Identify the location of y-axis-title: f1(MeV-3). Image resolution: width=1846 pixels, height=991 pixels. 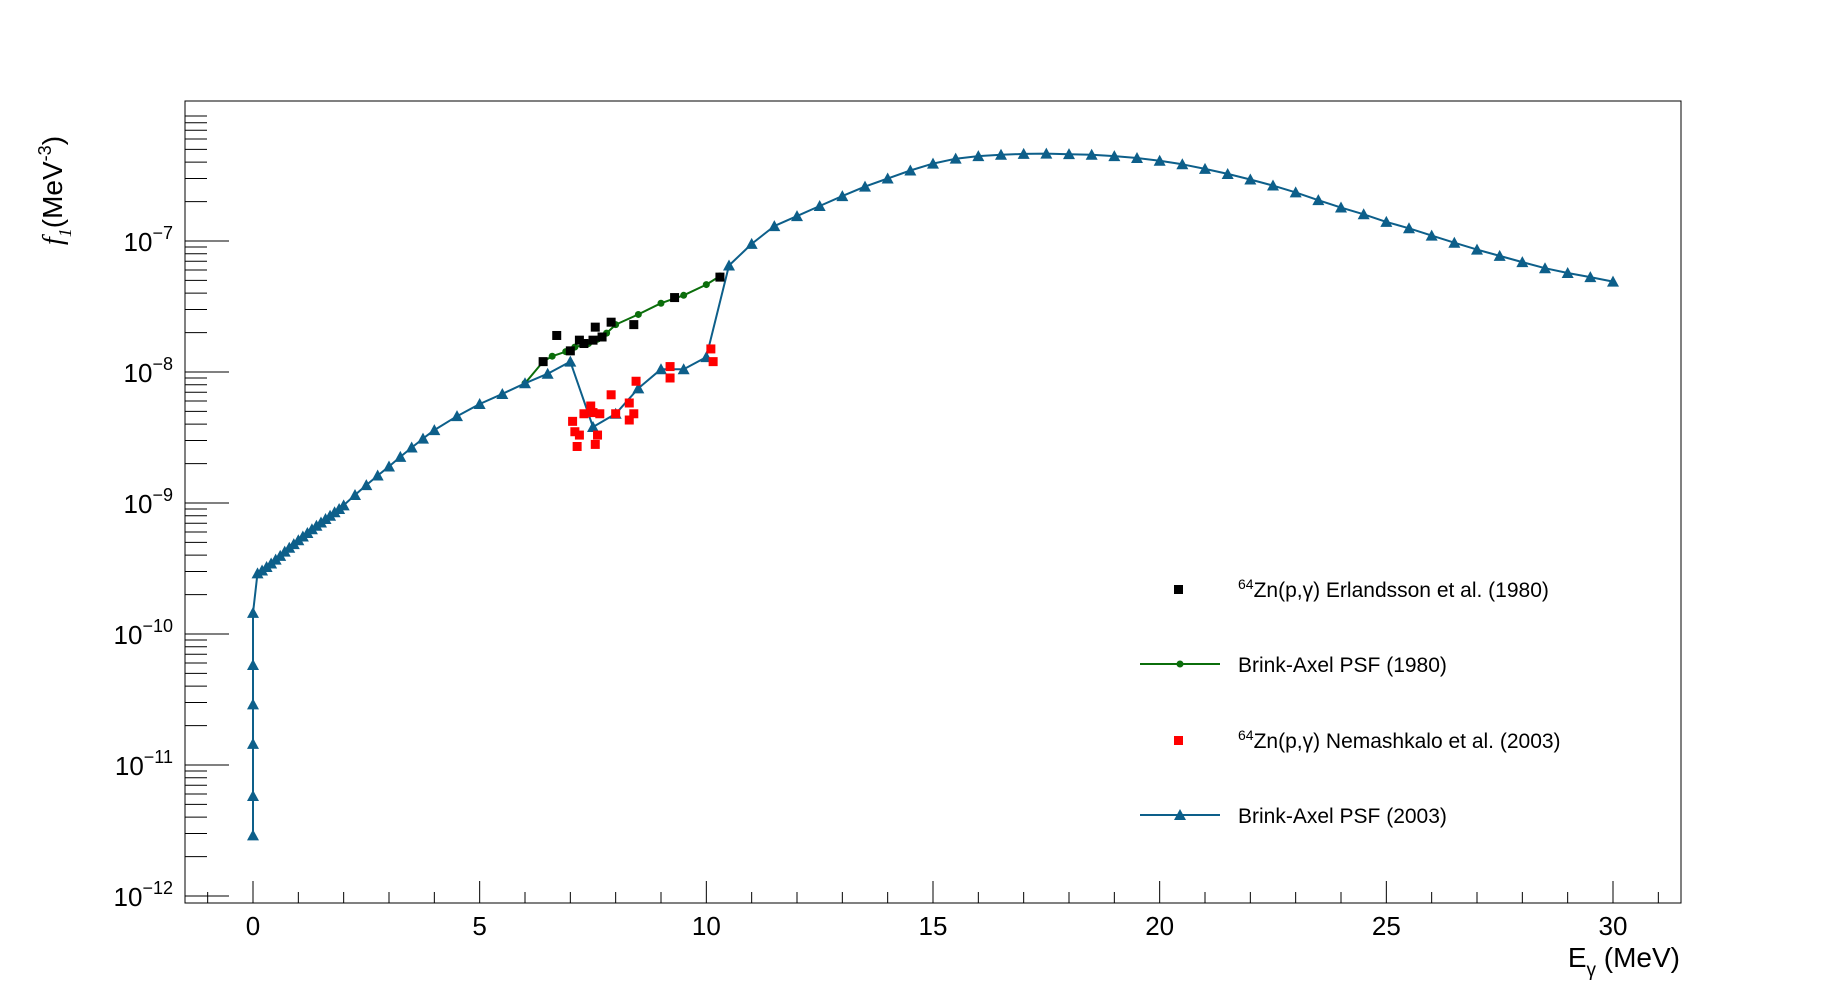
(55, 190).